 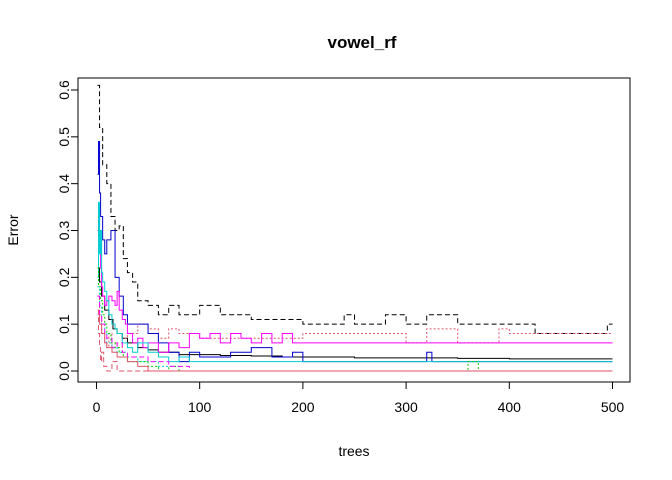 I want to click on x-axis: 0 100 200 300 400 500, so click(x=359, y=398).